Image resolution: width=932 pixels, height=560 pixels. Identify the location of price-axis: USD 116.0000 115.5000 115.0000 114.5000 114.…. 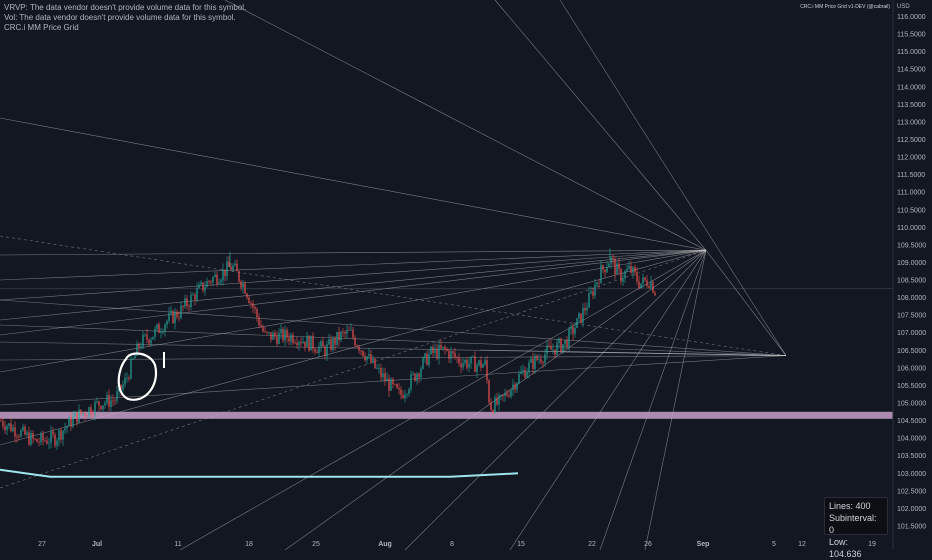
(912, 275).